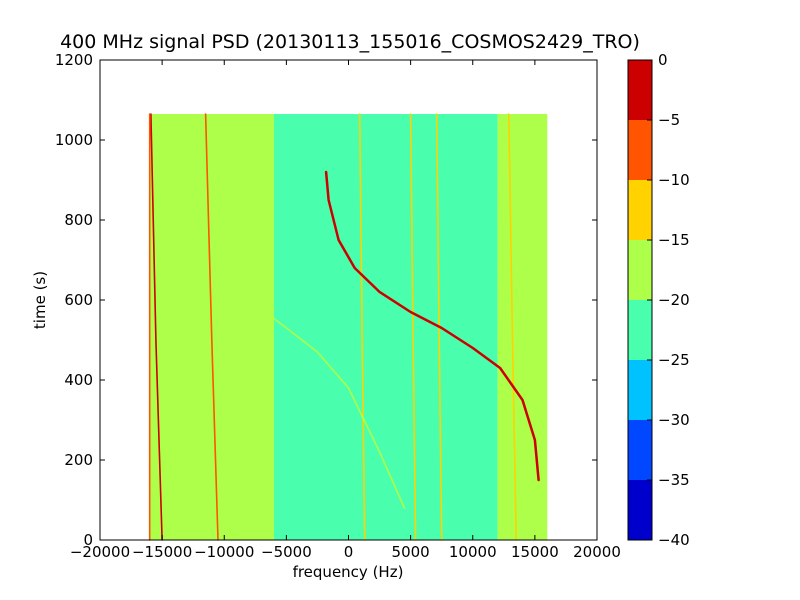 This screenshot has height=600, width=800. Describe the element at coordinates (674, 420) in the screenshot. I see `colorbar-tick-label: −30` at that location.